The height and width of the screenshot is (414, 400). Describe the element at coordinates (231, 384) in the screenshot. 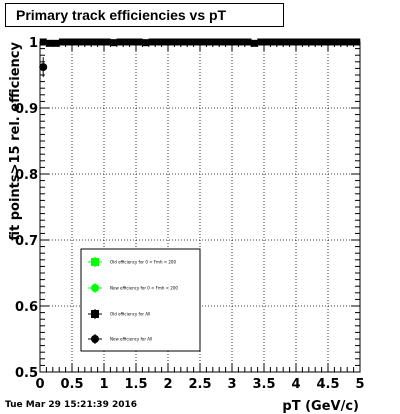

I see `x-tick-label: 3` at that location.